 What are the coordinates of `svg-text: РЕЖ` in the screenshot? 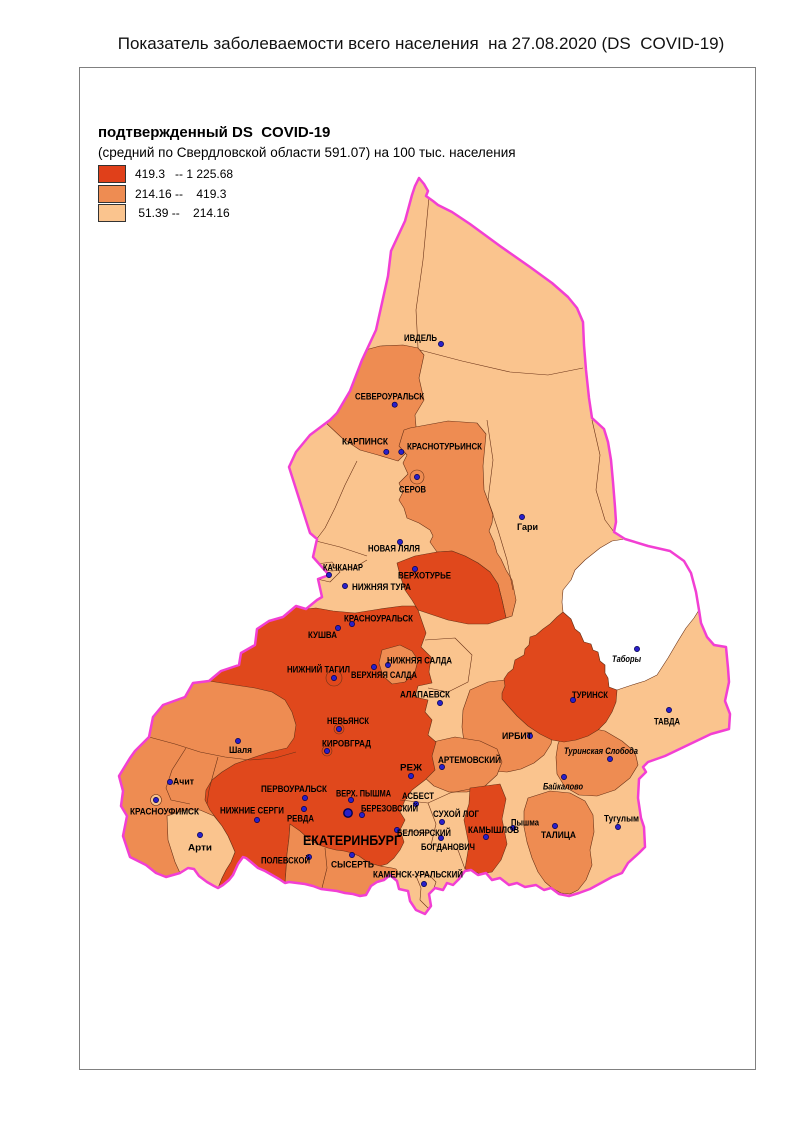 It's located at (411, 768).